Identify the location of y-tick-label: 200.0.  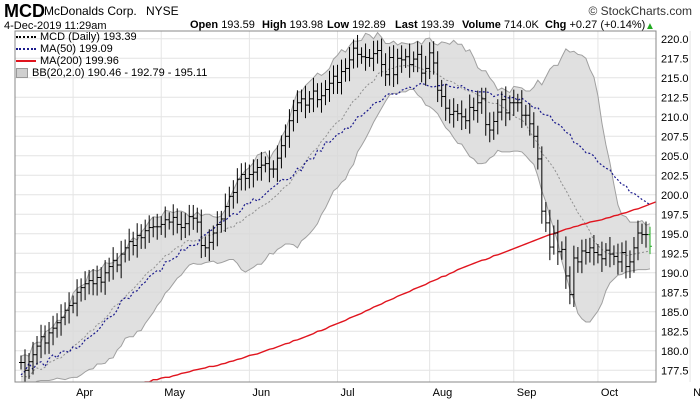
(675, 196).